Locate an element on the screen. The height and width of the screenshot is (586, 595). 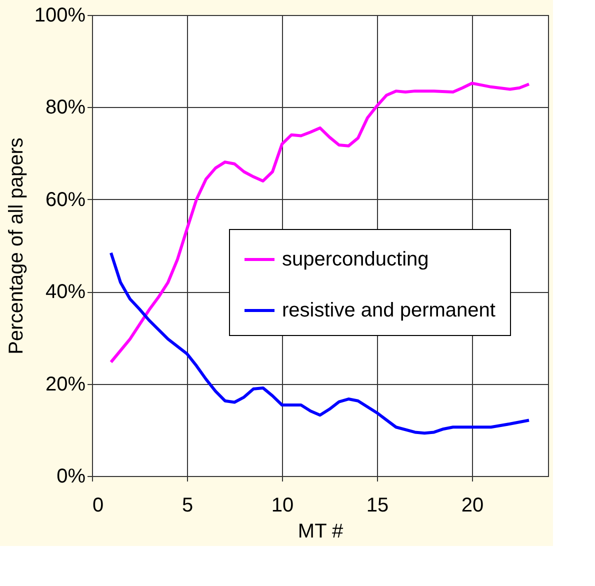
x-tick-label: 20 is located at coordinates (472, 505).